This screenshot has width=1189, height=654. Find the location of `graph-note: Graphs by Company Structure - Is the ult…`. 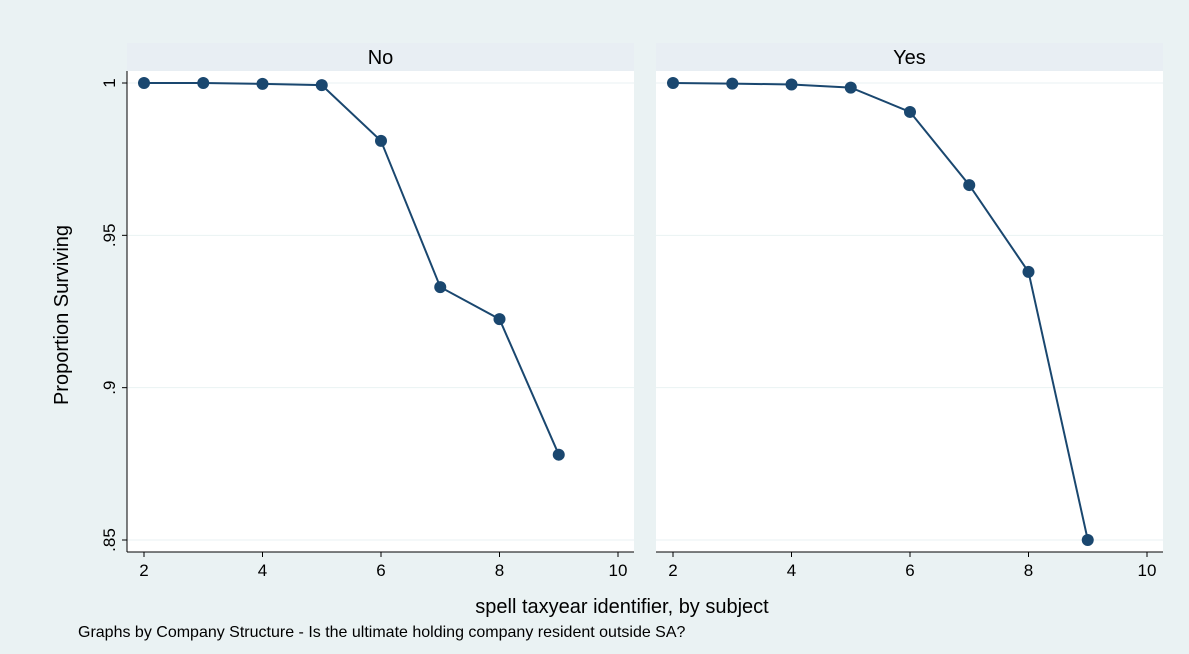

graph-note: Graphs by Company Structure - Is the ult… is located at coordinates (382, 632).